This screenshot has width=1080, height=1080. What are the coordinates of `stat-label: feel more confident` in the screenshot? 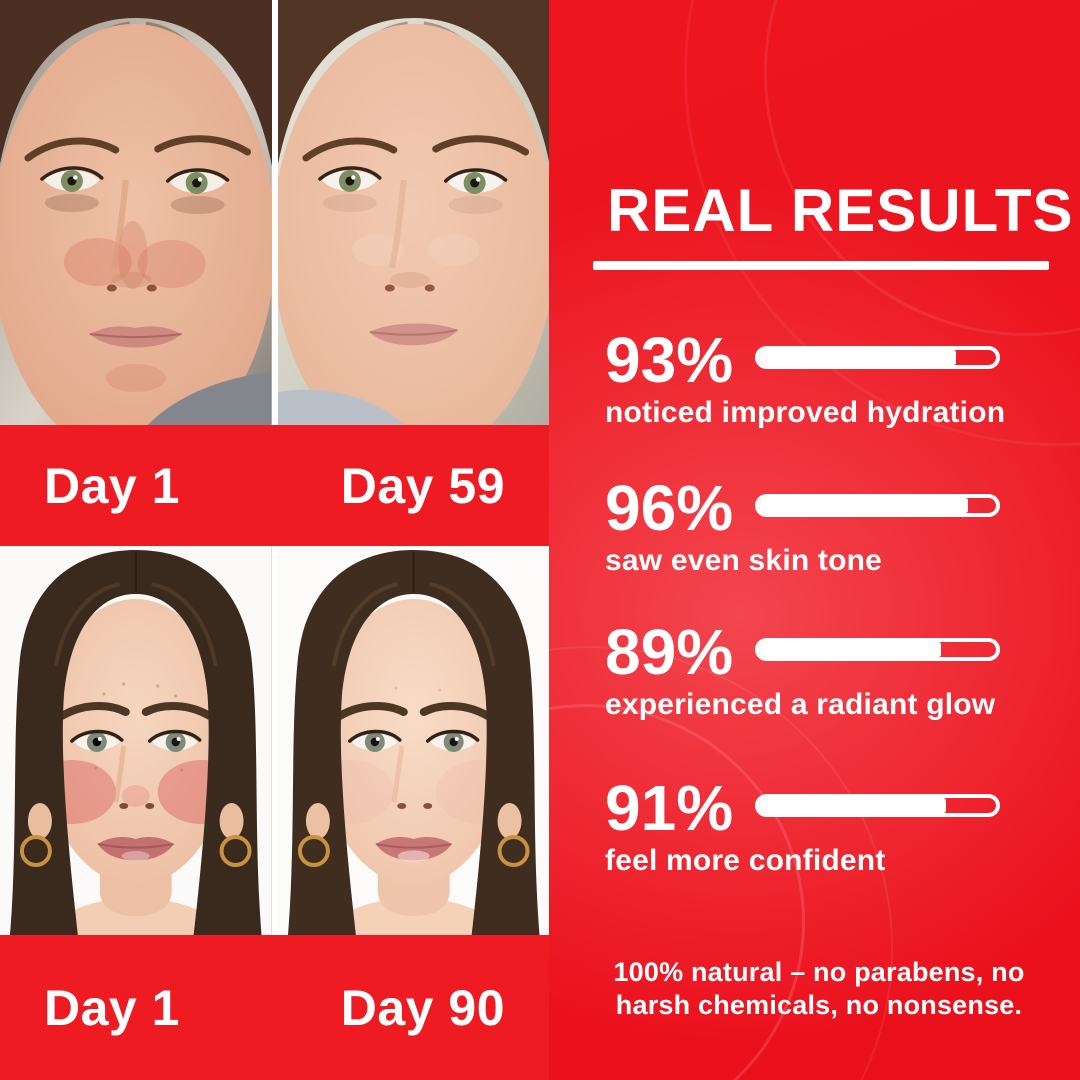 It's located at (745, 860).